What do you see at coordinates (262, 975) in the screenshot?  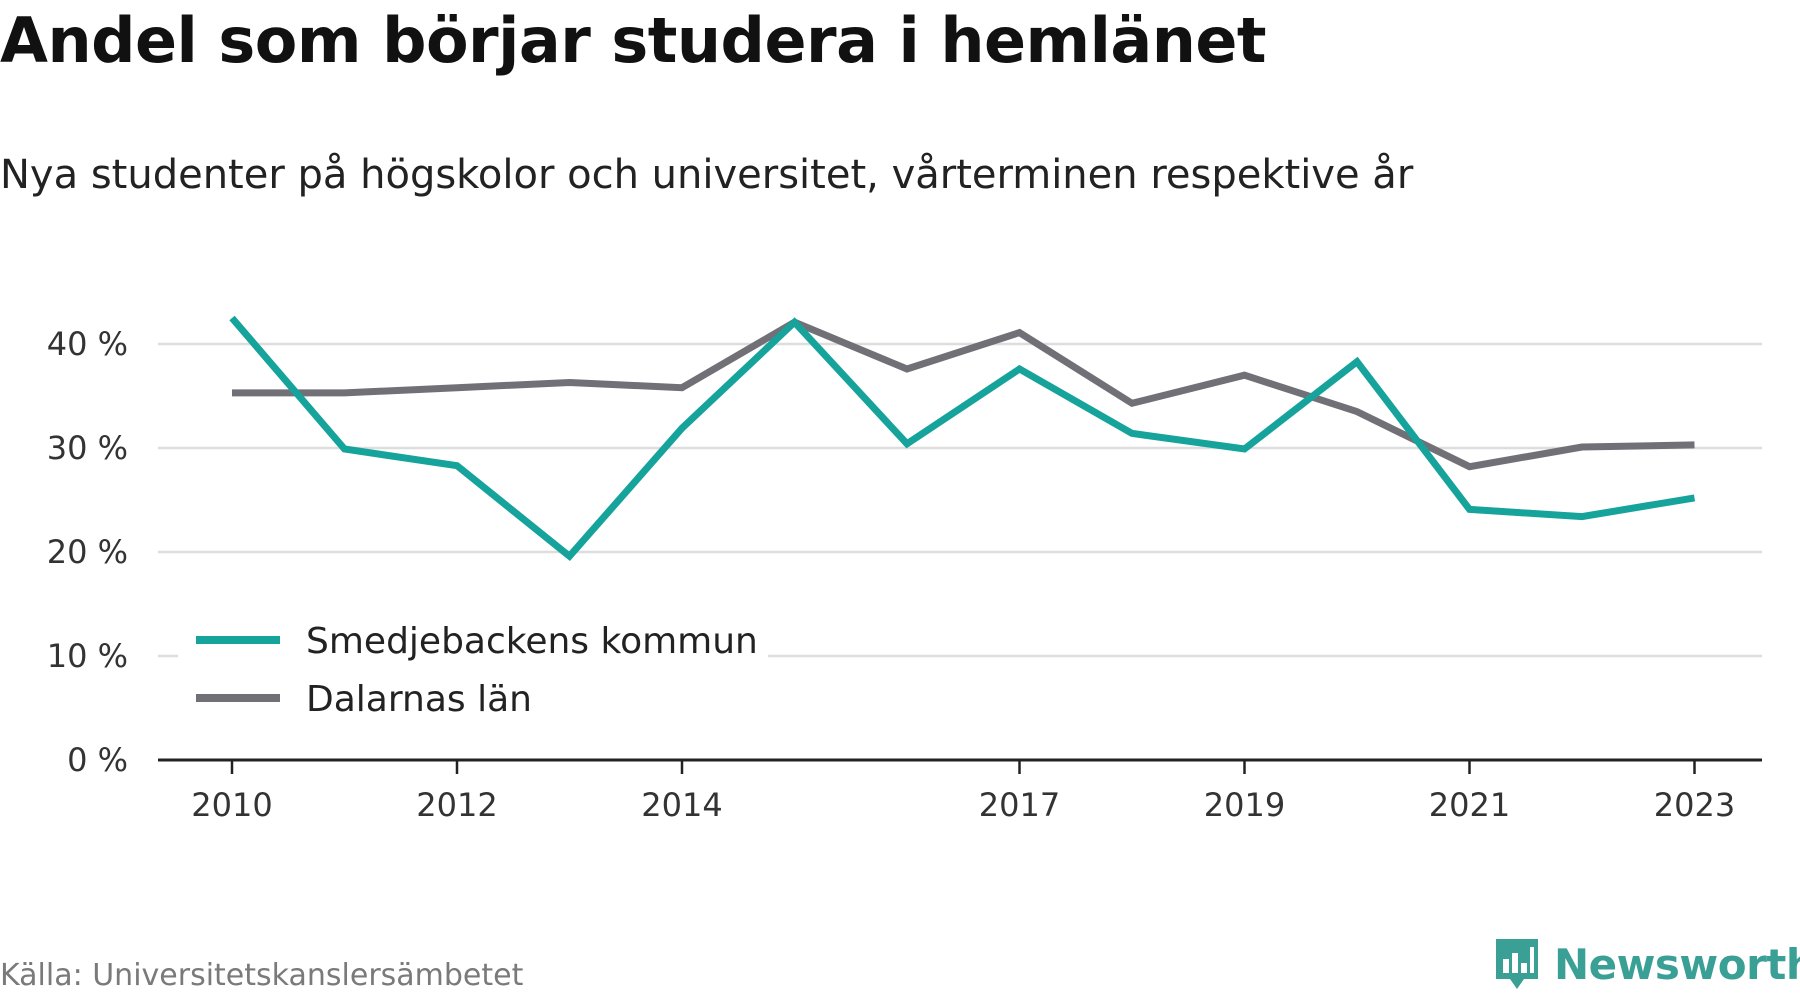 I see `source-note: Källa: Universitetskanslersämbetet` at bounding box center [262, 975].